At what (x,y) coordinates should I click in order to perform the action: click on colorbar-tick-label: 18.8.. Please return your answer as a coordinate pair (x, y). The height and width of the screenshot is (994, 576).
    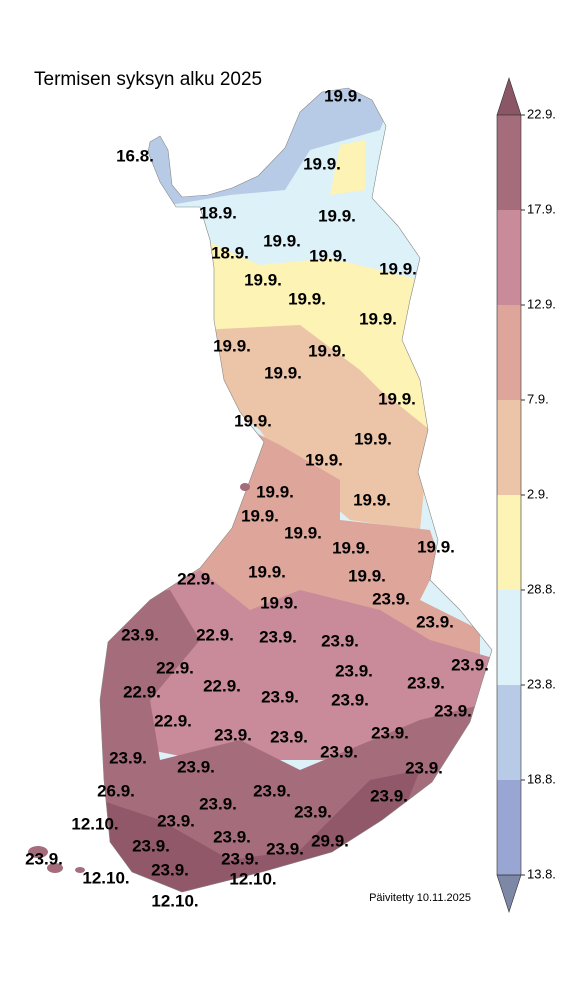
    Looking at the image, I should click on (541, 778).